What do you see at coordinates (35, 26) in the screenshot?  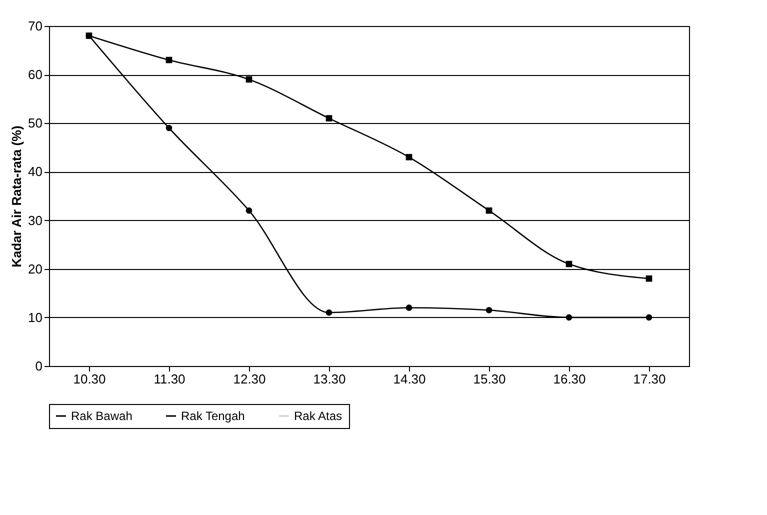 I see `y-tick-label: 70` at bounding box center [35, 26].